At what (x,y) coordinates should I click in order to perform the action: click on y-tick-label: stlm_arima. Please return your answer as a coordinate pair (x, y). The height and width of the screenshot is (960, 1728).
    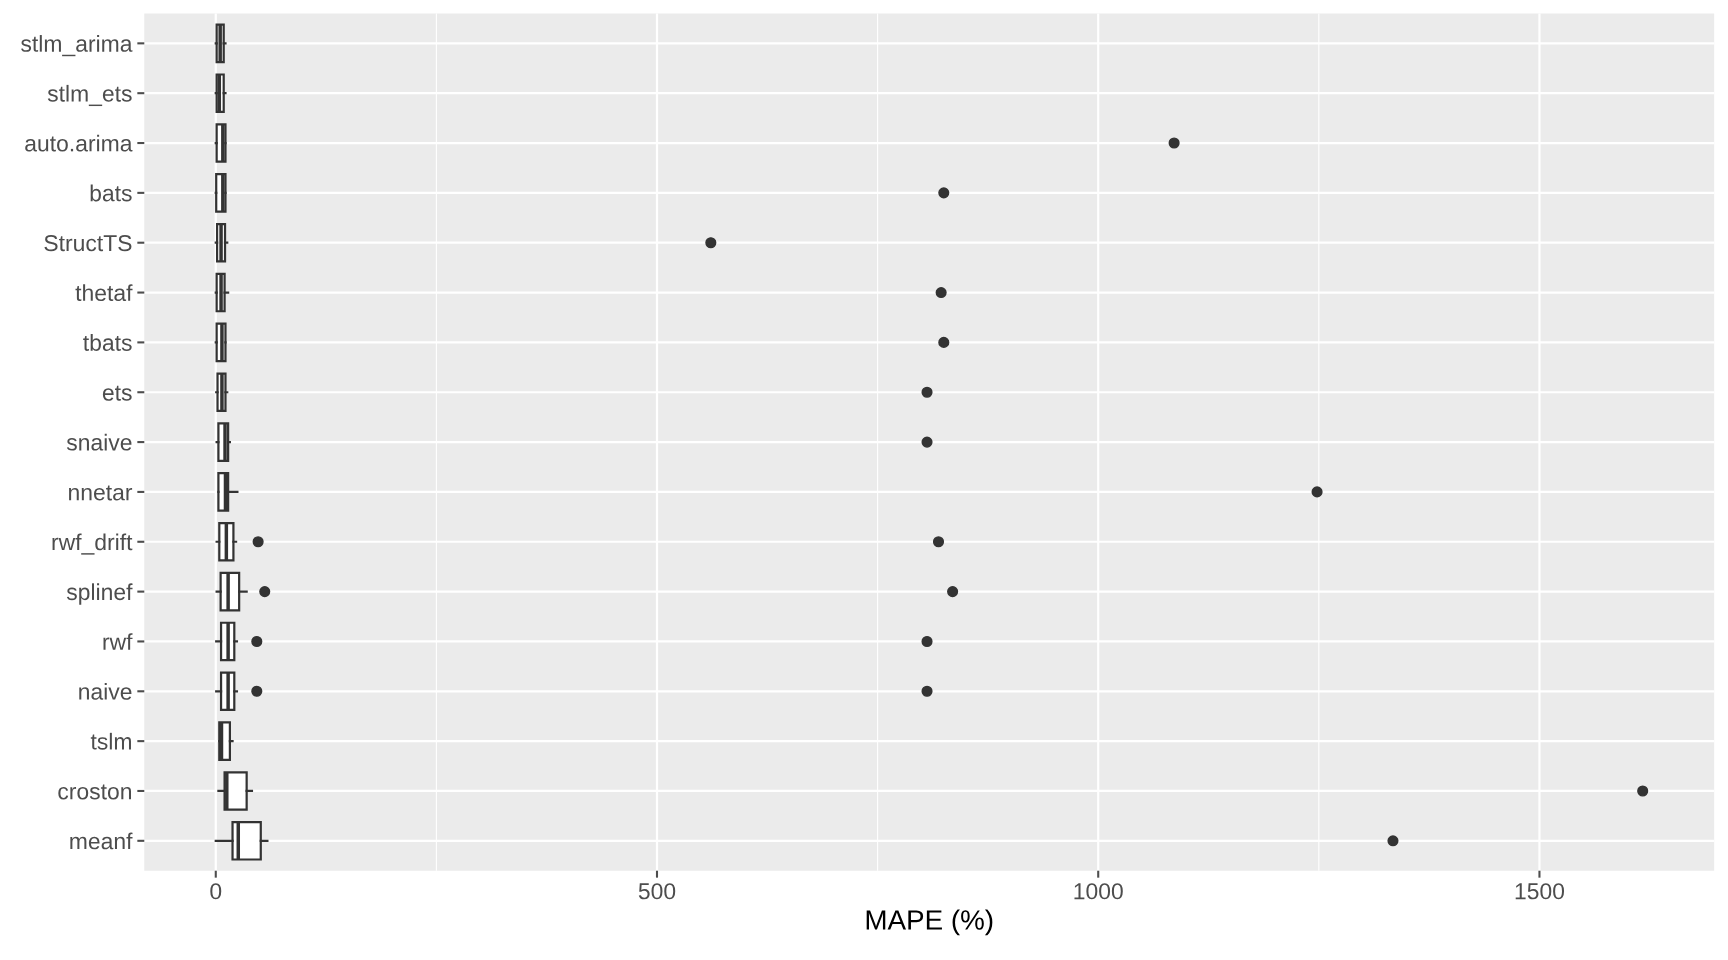
    Looking at the image, I should click on (77, 46).